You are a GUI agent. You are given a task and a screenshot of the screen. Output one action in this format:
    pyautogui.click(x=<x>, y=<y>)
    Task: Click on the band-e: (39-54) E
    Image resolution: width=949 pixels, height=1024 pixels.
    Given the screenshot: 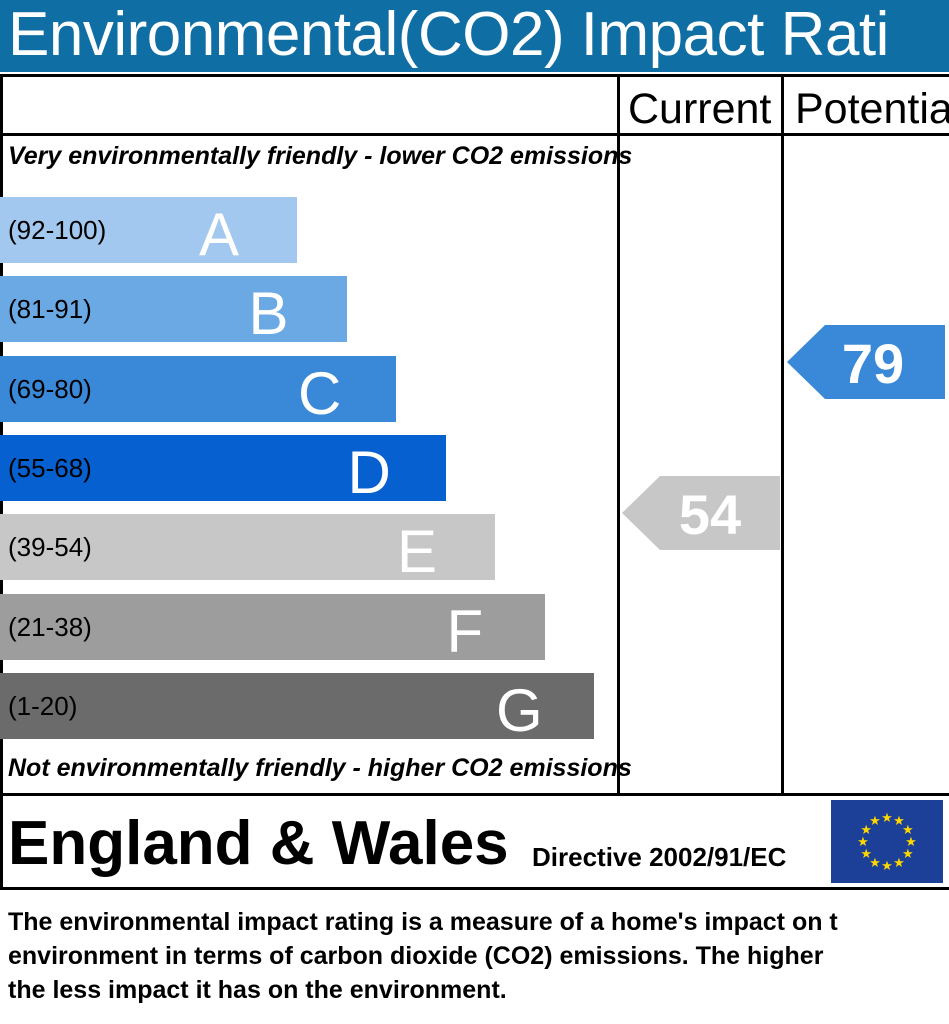 What is the action you would take?
    pyautogui.click(x=247, y=549)
    